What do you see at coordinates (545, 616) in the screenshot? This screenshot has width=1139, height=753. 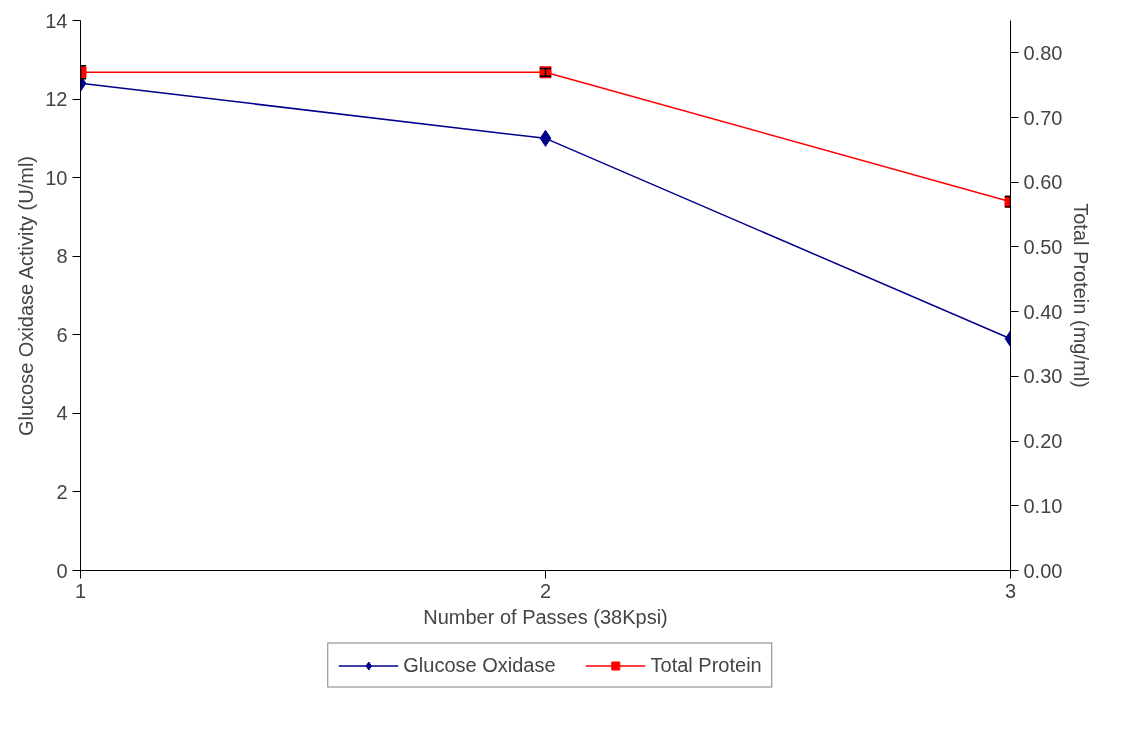 I see `x-axis-title: Number of Passes (38Kpsi)` at bounding box center [545, 616].